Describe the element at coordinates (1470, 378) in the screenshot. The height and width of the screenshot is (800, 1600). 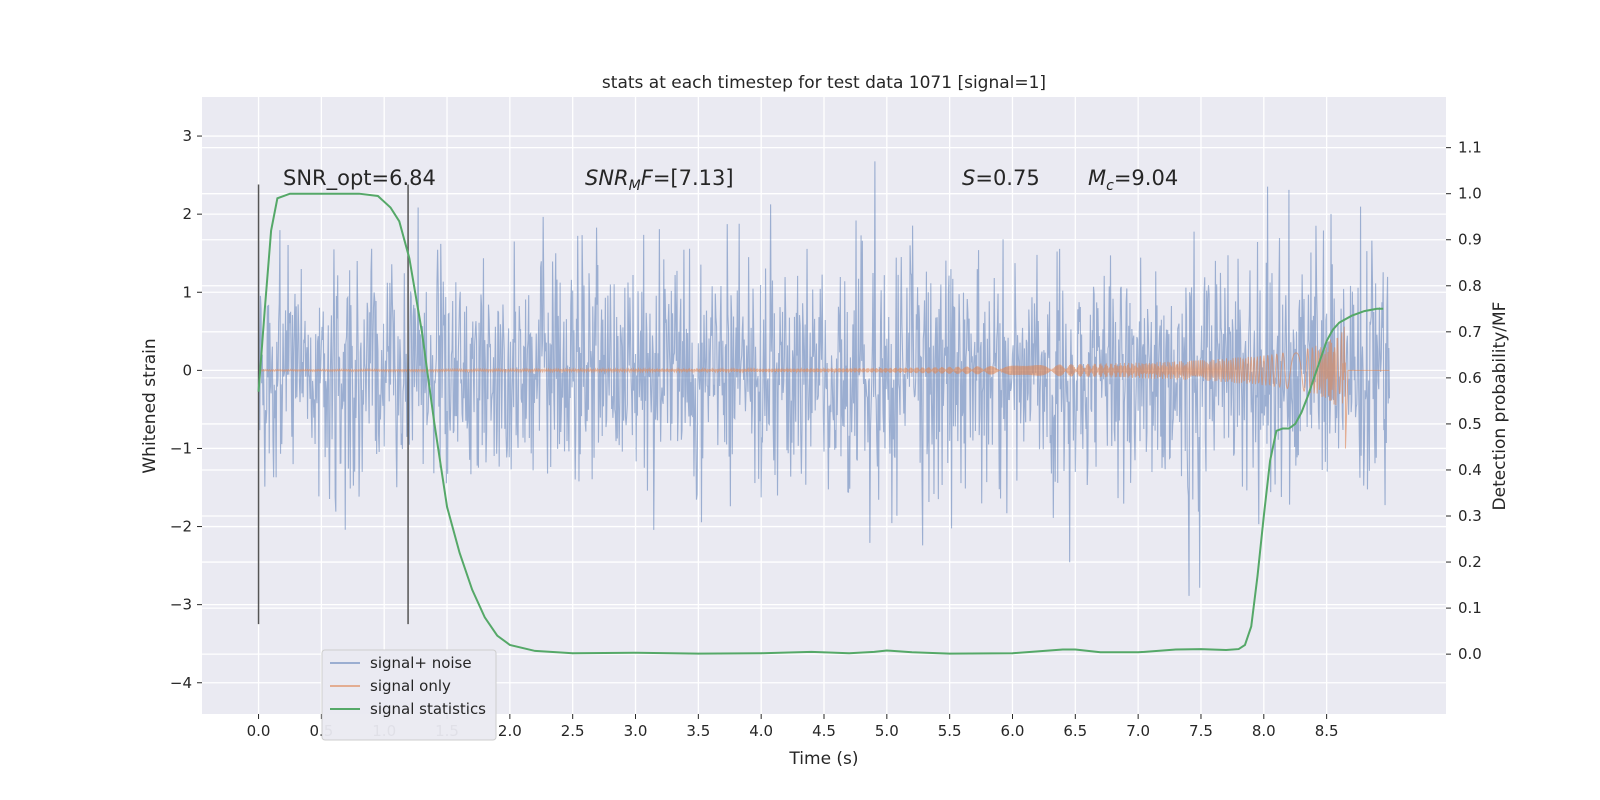
I see `y-right-tick-label: 0.6` at that location.